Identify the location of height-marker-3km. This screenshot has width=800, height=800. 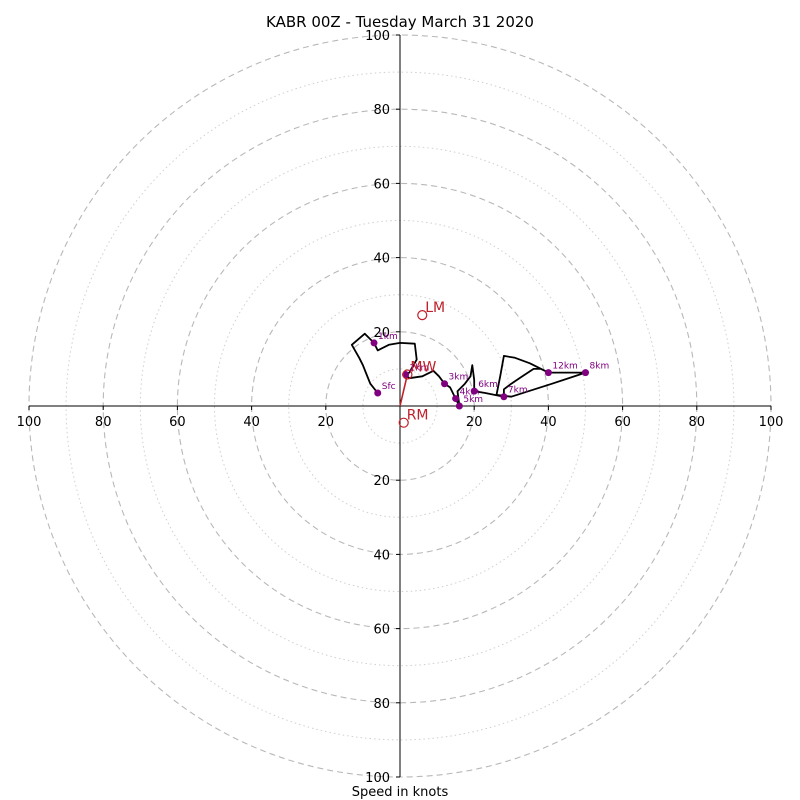
(445, 384).